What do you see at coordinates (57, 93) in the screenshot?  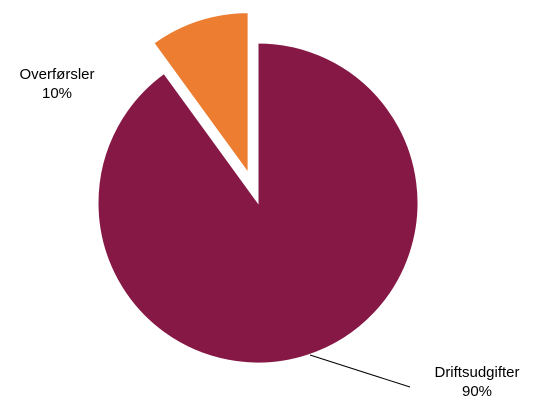 I see `slice-label-overforsler-value: 10%` at bounding box center [57, 93].